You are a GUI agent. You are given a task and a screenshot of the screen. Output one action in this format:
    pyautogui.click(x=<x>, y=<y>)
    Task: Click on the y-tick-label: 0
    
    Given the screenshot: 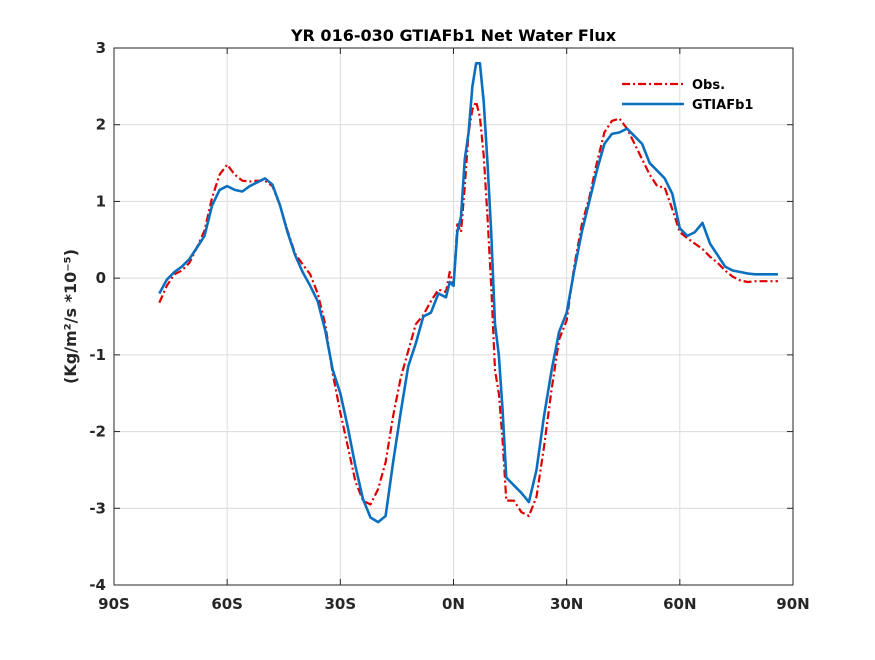 What is the action you would take?
    pyautogui.click(x=101, y=278)
    